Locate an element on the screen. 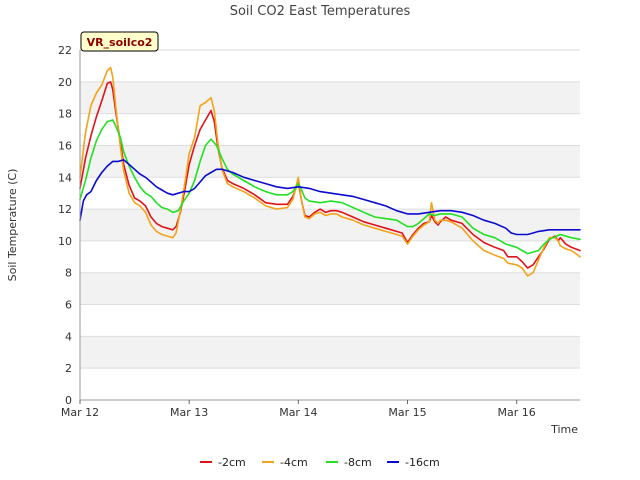 The image size is (640, 480). y-tick-label: 6 is located at coordinates (68, 305).